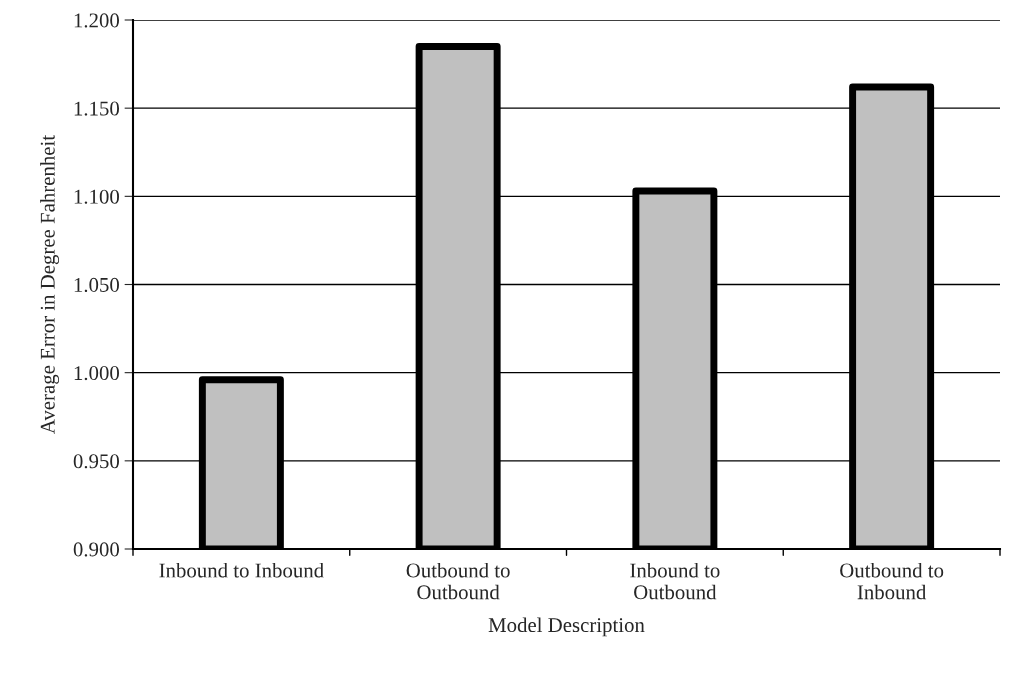 This screenshot has width=1018, height=680. I want to click on y-tick-label: 1.150, so click(97, 108).